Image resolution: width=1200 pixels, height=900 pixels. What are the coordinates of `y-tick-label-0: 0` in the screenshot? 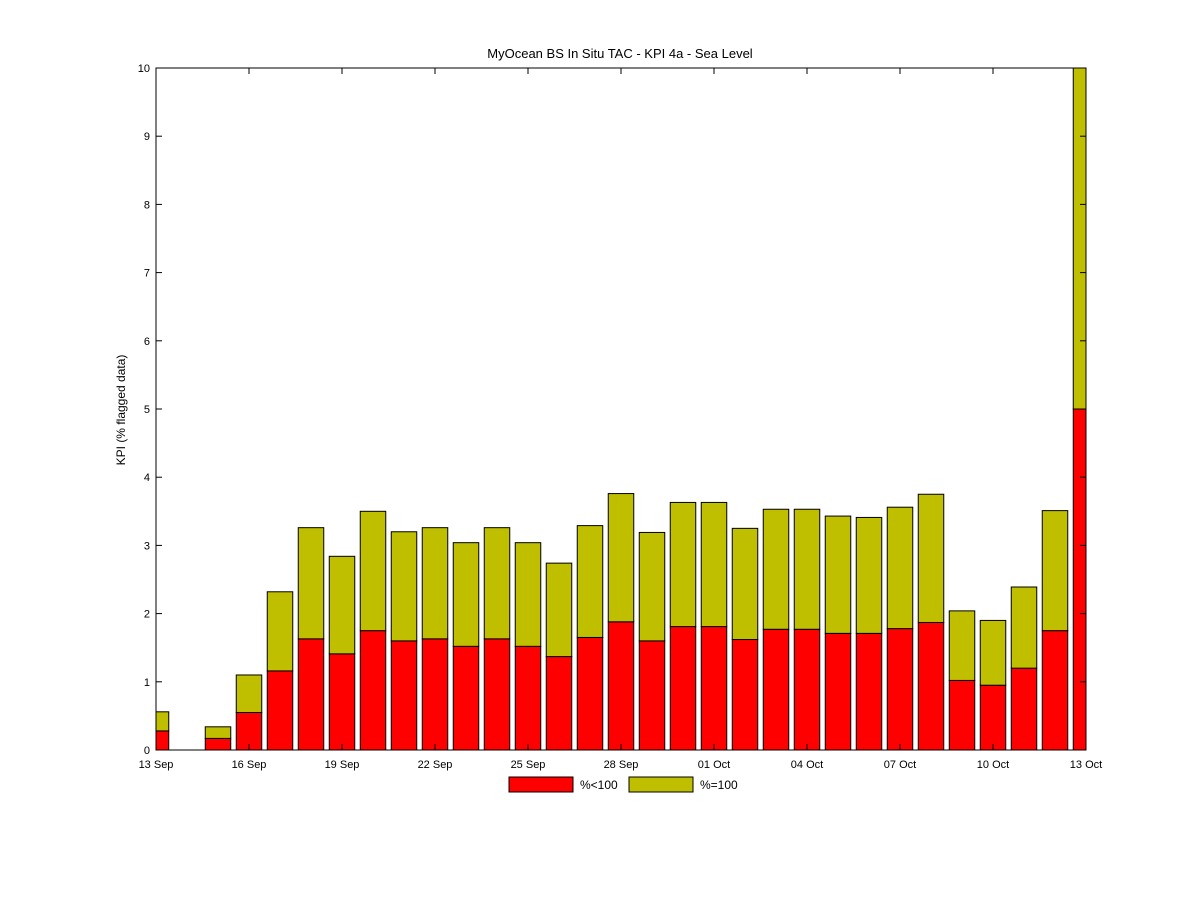 It's located at (147, 751).